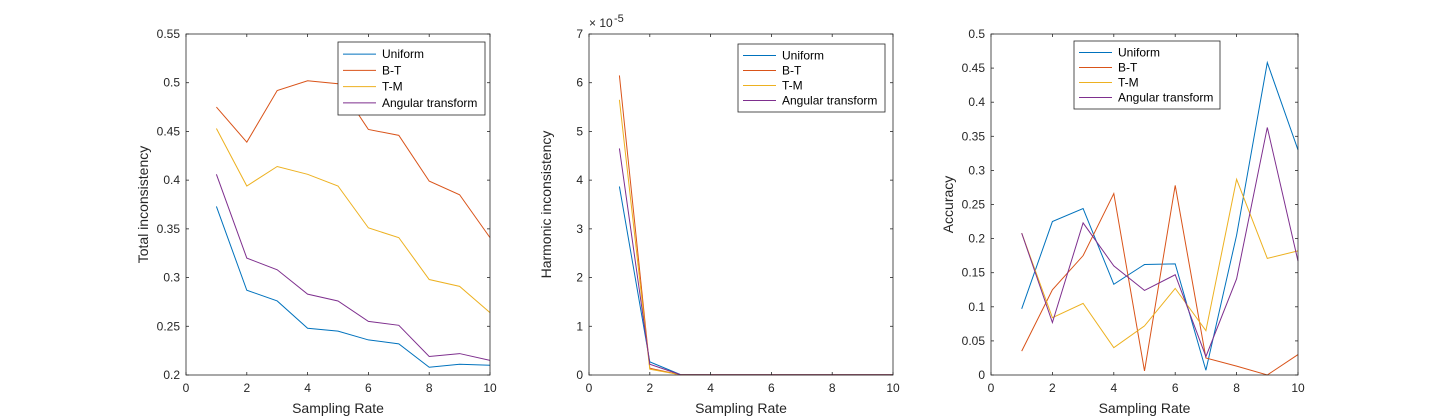 This screenshot has height=420, width=1433. What do you see at coordinates (976, 307) in the screenshot?
I see `y-tick-label: 0.1` at bounding box center [976, 307].